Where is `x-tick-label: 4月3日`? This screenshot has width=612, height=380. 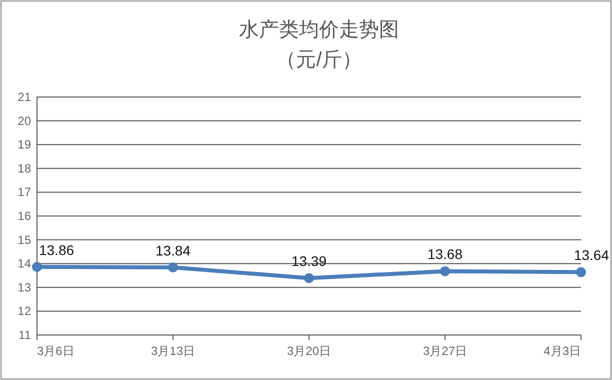 x-tick-label: 4月3日 is located at coordinates (562, 351).